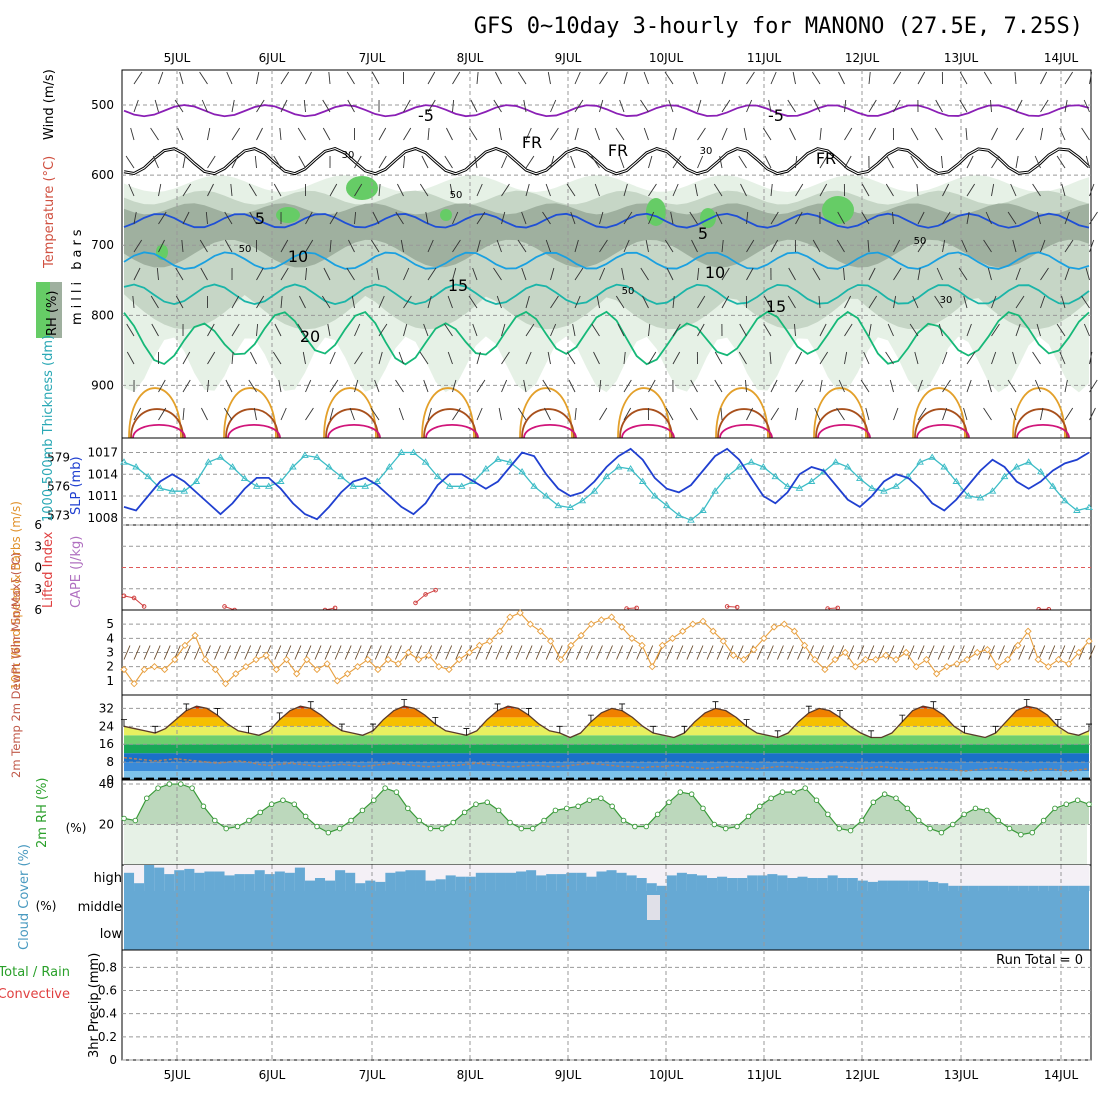 Image resolution: width=1100 pixels, height=1100 pixels. Describe the element at coordinates (776, 115) in the screenshot. I see `contour-label-1: -5` at that location.